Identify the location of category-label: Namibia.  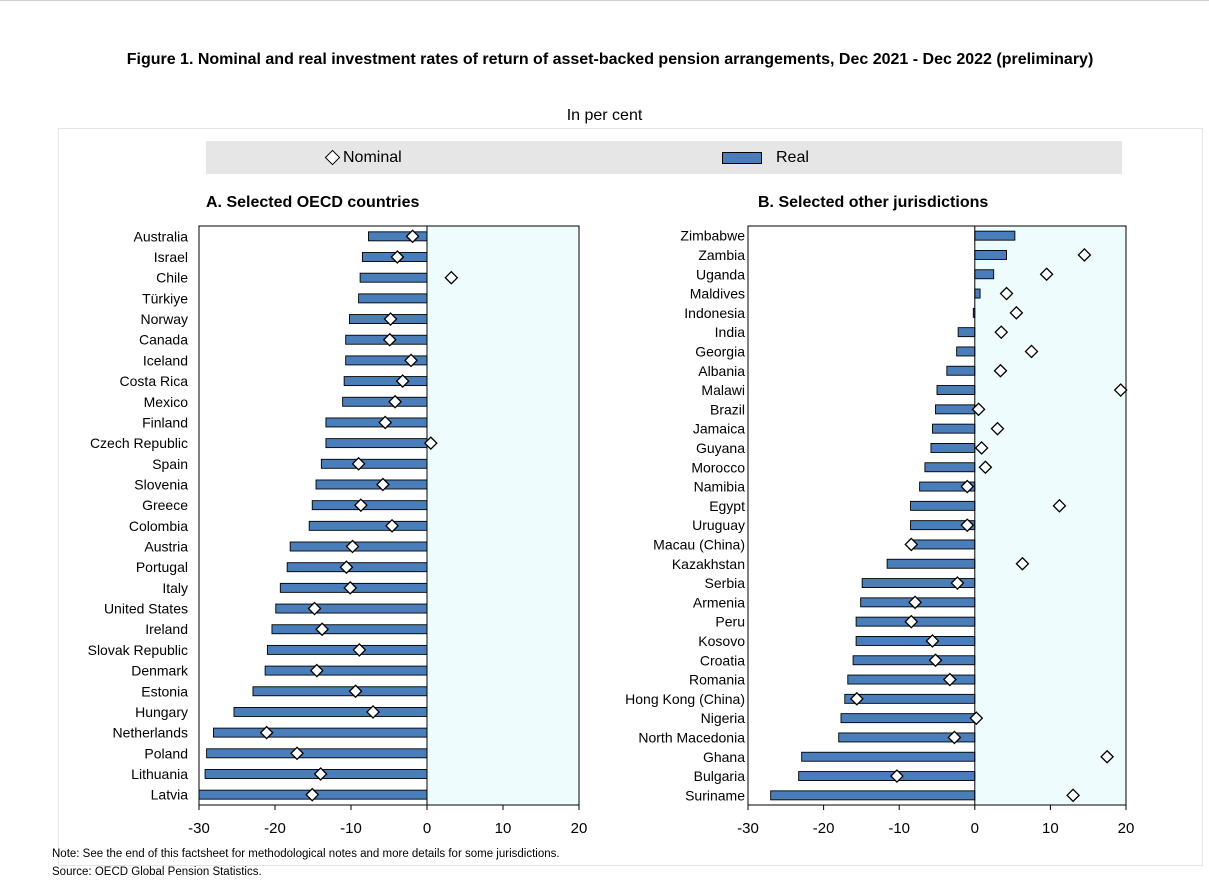
(720, 487).